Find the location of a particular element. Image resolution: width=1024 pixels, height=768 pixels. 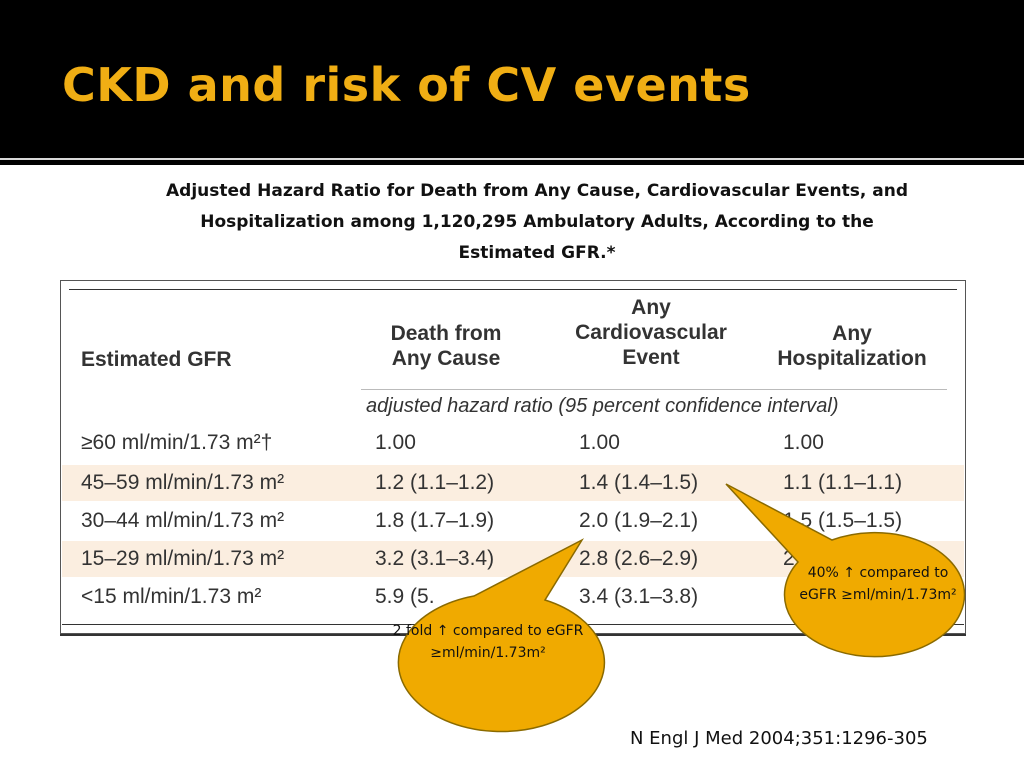

cell-cv: 1.00 is located at coordinates (599, 442).